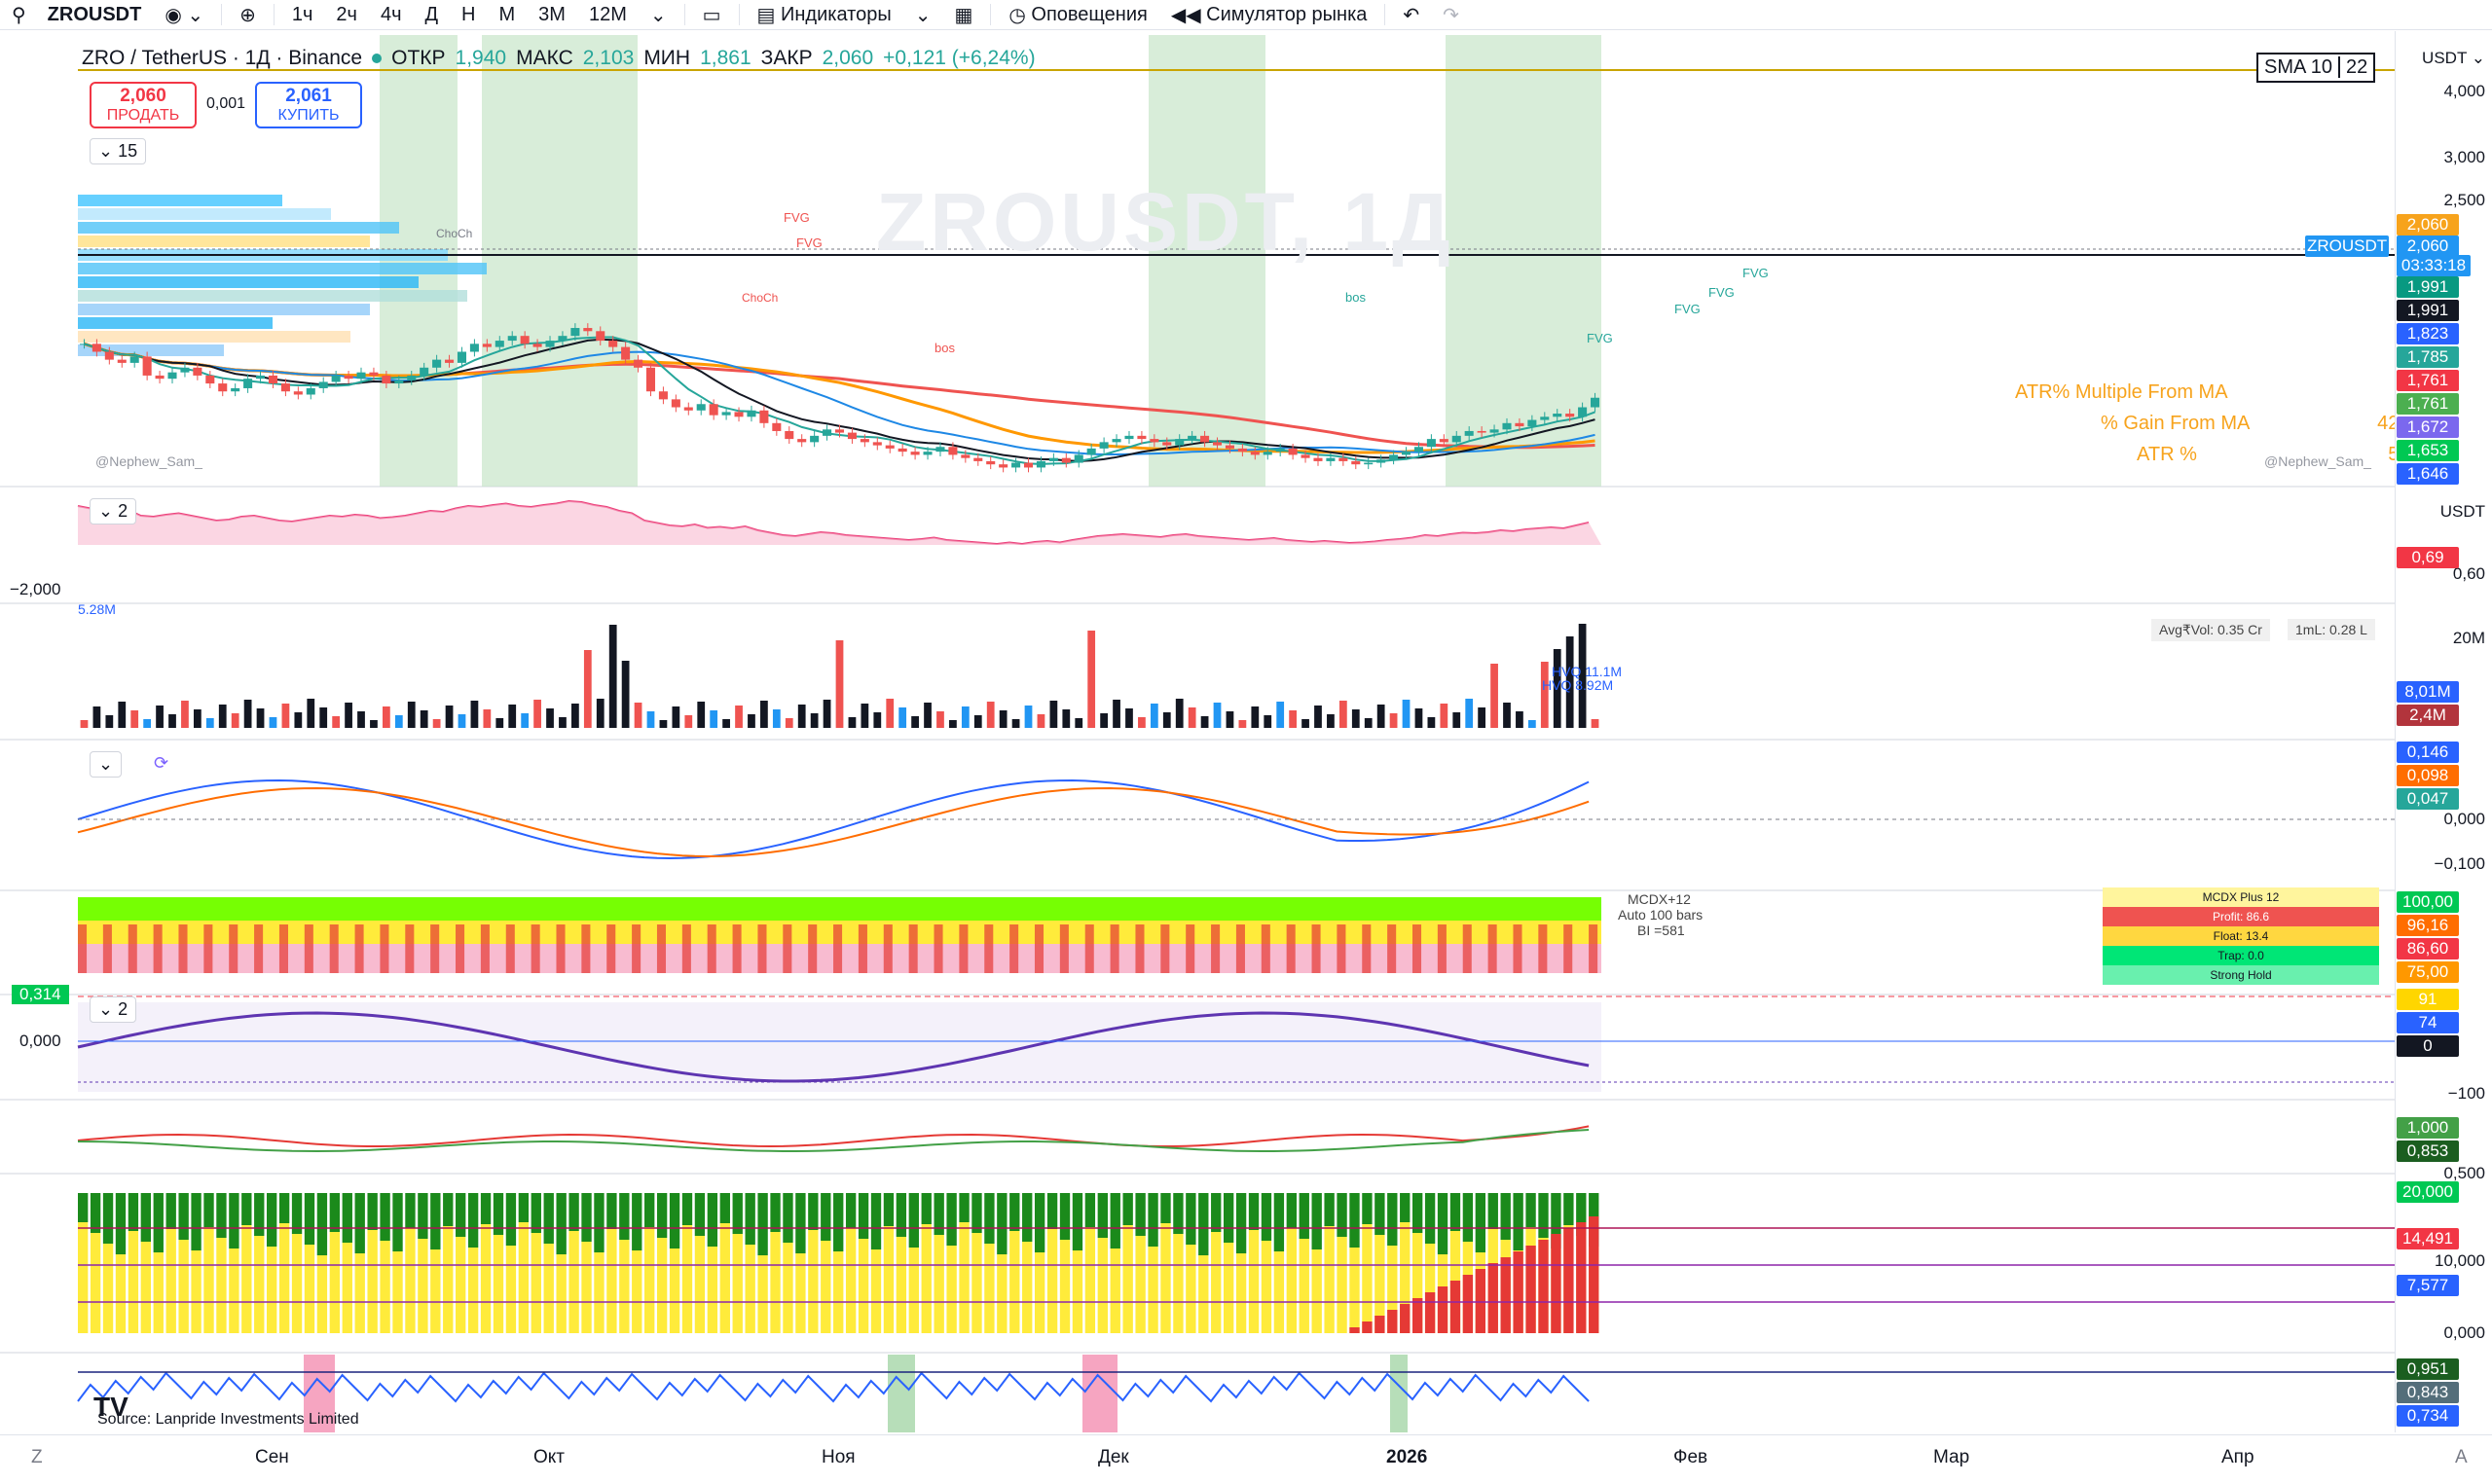 This screenshot has width=2492, height=1484. Describe the element at coordinates (833, 819) in the screenshot. I see `macd-line` at that location.